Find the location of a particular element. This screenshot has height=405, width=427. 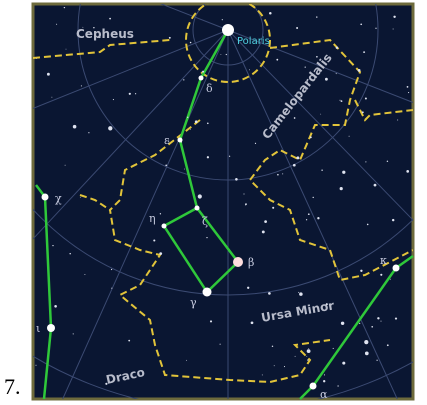

star-label: Polaris is located at coordinates (253, 41).